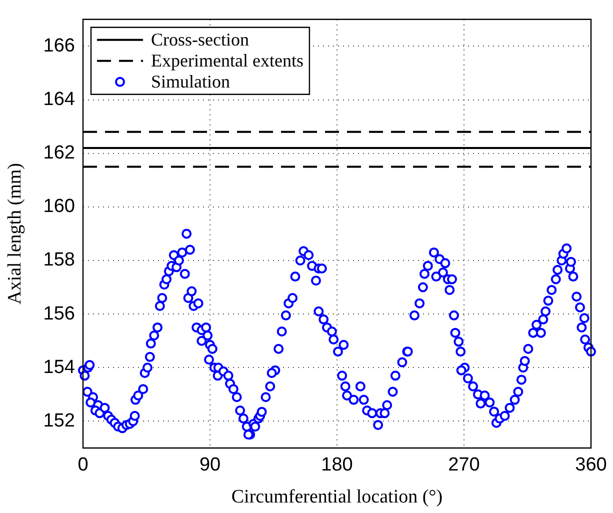  Describe the element at coordinates (59, 99) in the screenshot. I see `y-tick-label: 164` at that location.